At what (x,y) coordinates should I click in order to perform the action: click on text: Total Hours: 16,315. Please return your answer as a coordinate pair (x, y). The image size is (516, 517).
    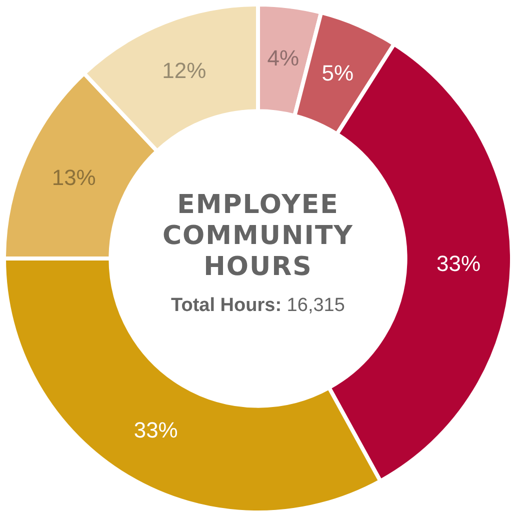
    Looking at the image, I should click on (258, 306).